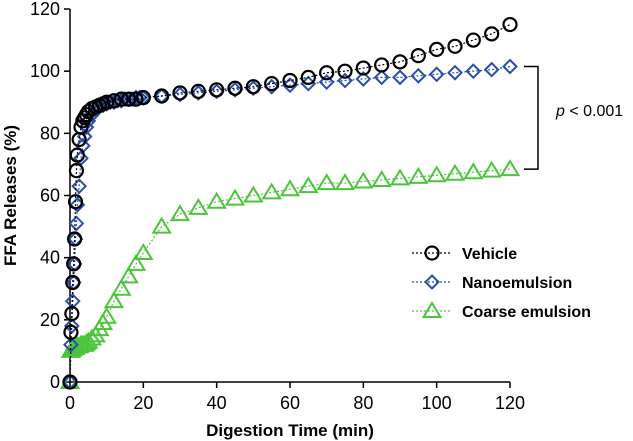 This screenshot has width=633, height=441. I want to click on p-value-italic: p, so click(560, 111).